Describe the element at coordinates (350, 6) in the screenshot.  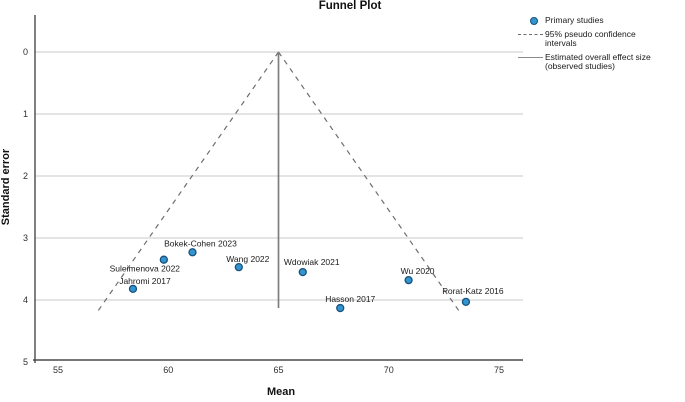
I see `chart-title: Funnel Plot` at that location.